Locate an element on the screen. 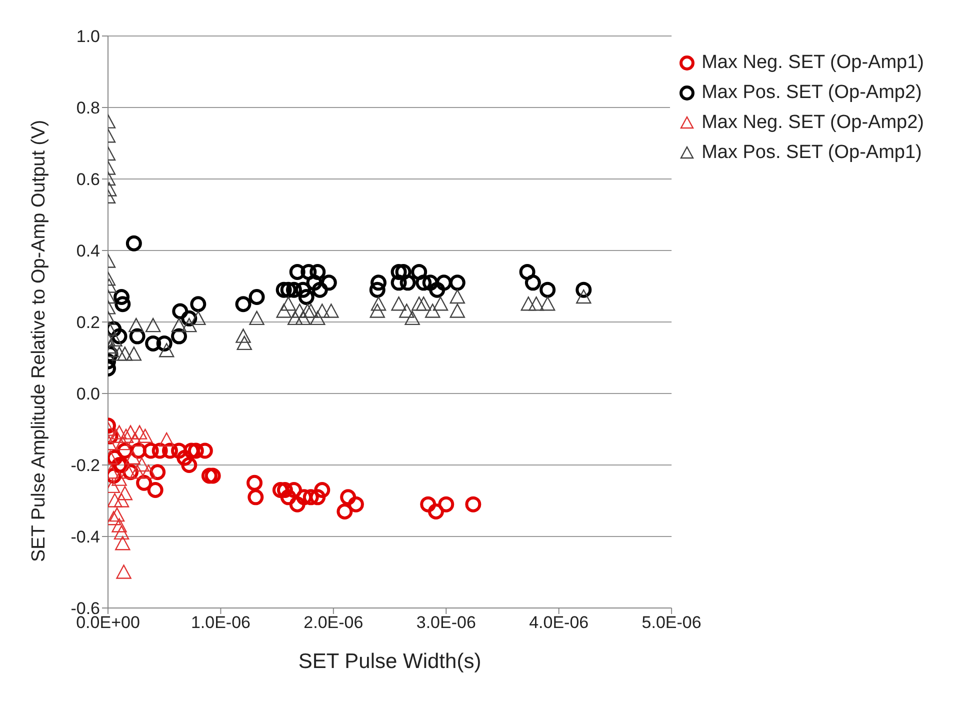 The height and width of the screenshot is (717, 972). y-tick-label: 0.8 is located at coordinates (88, 108).